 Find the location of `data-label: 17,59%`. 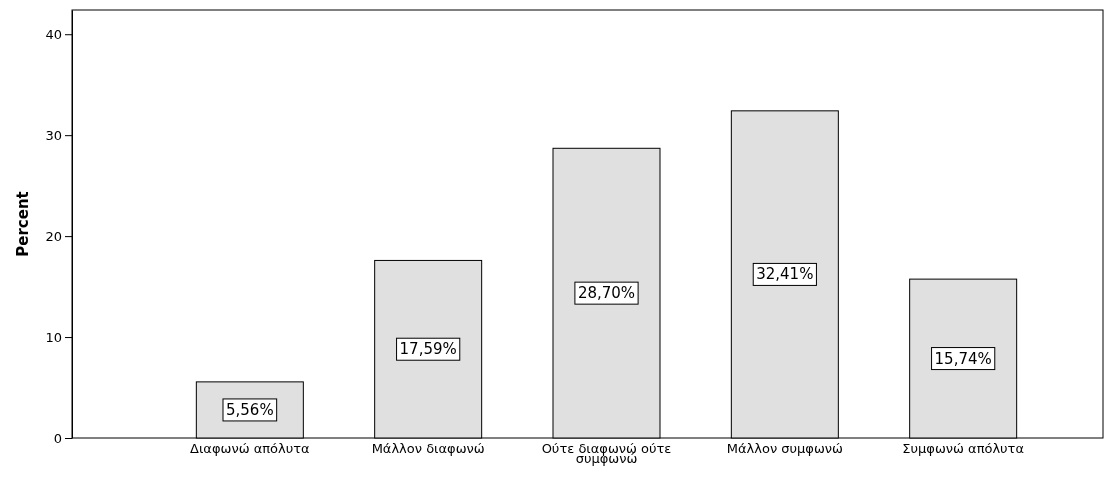

data-label: 17,59% is located at coordinates (428, 349).